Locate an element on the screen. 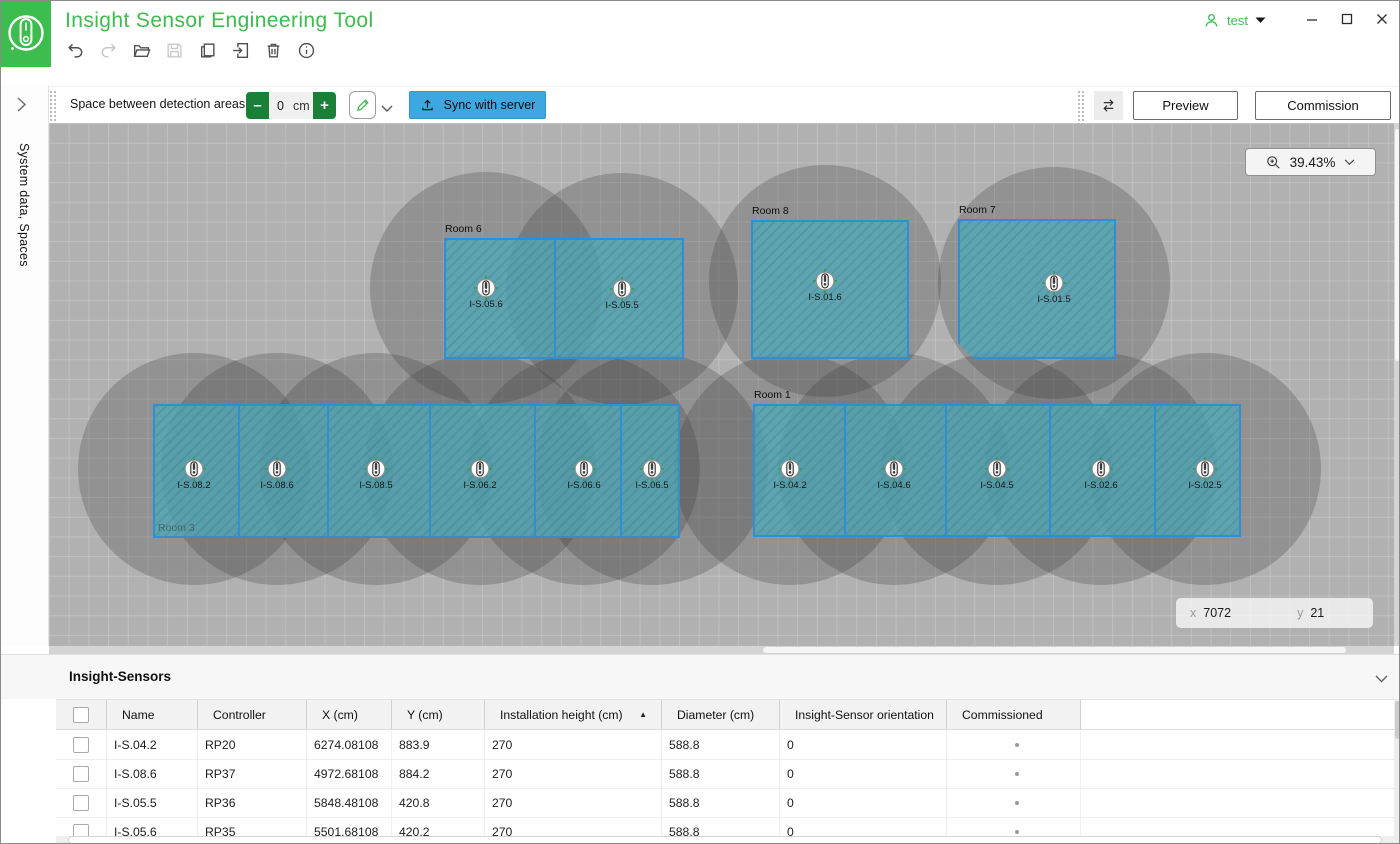  cell is located at coordinates (81, 745).